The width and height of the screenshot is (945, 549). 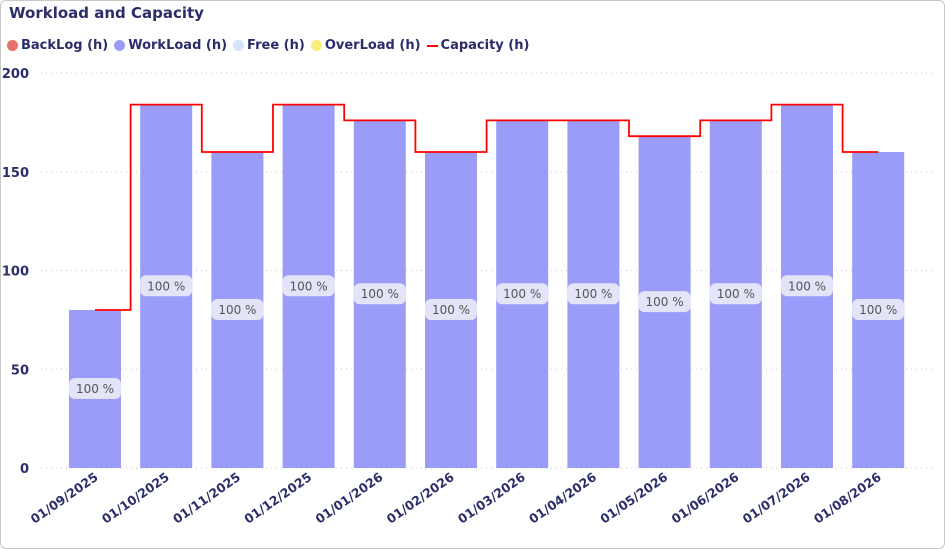 What do you see at coordinates (64, 497) in the screenshot?
I see `x-tick-label: 01/09/2025` at bounding box center [64, 497].